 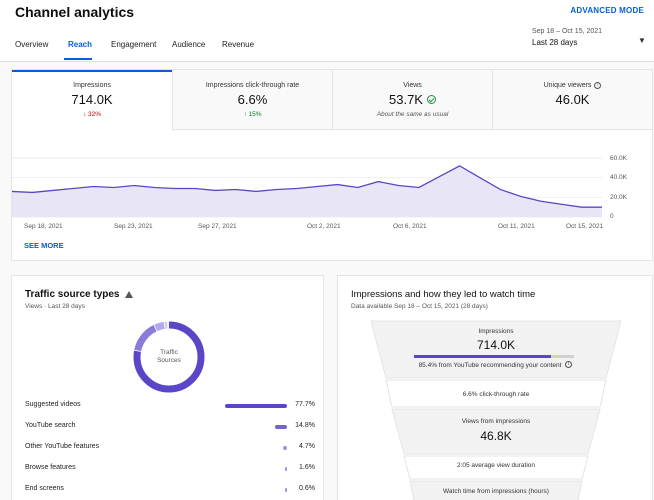 I want to click on traffic-source-name: Other YouTube features, so click(x=62, y=446).